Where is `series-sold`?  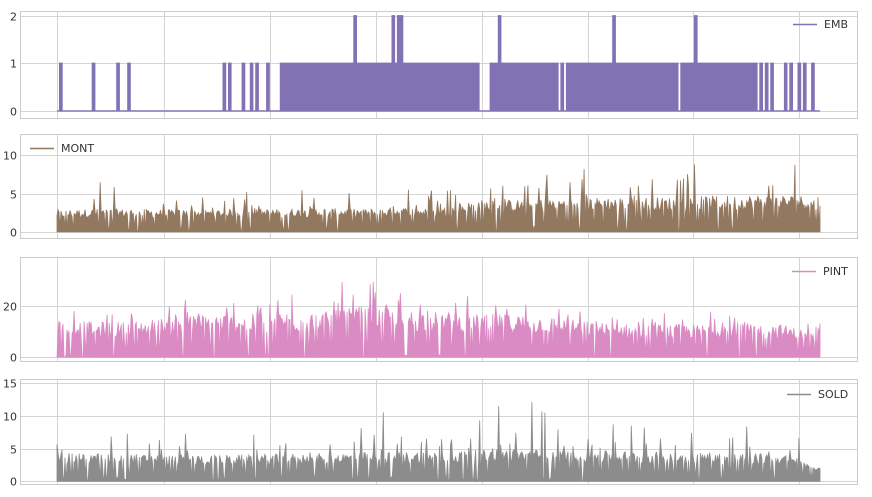 series-sold is located at coordinates (438, 442).